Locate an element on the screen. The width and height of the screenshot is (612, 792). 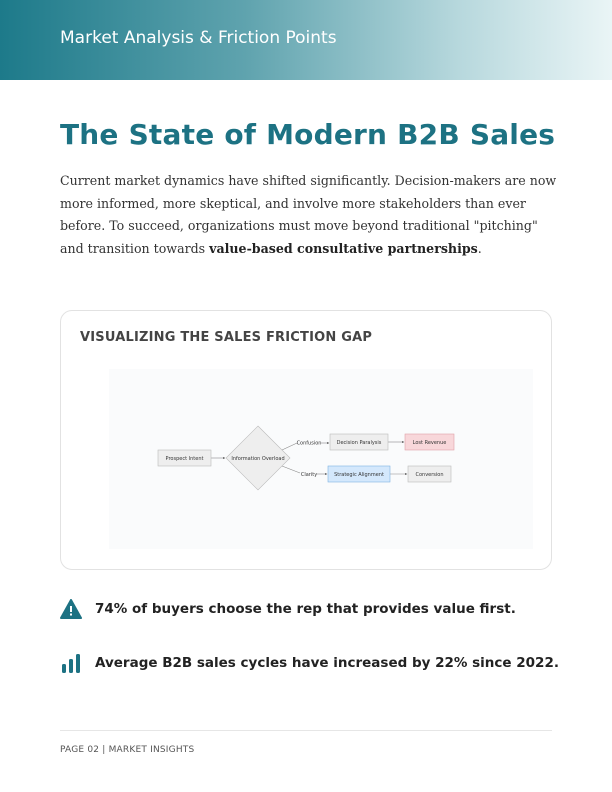
footer-text: PAGE 02 | MARKET INSIGHTS is located at coordinates (127, 750).